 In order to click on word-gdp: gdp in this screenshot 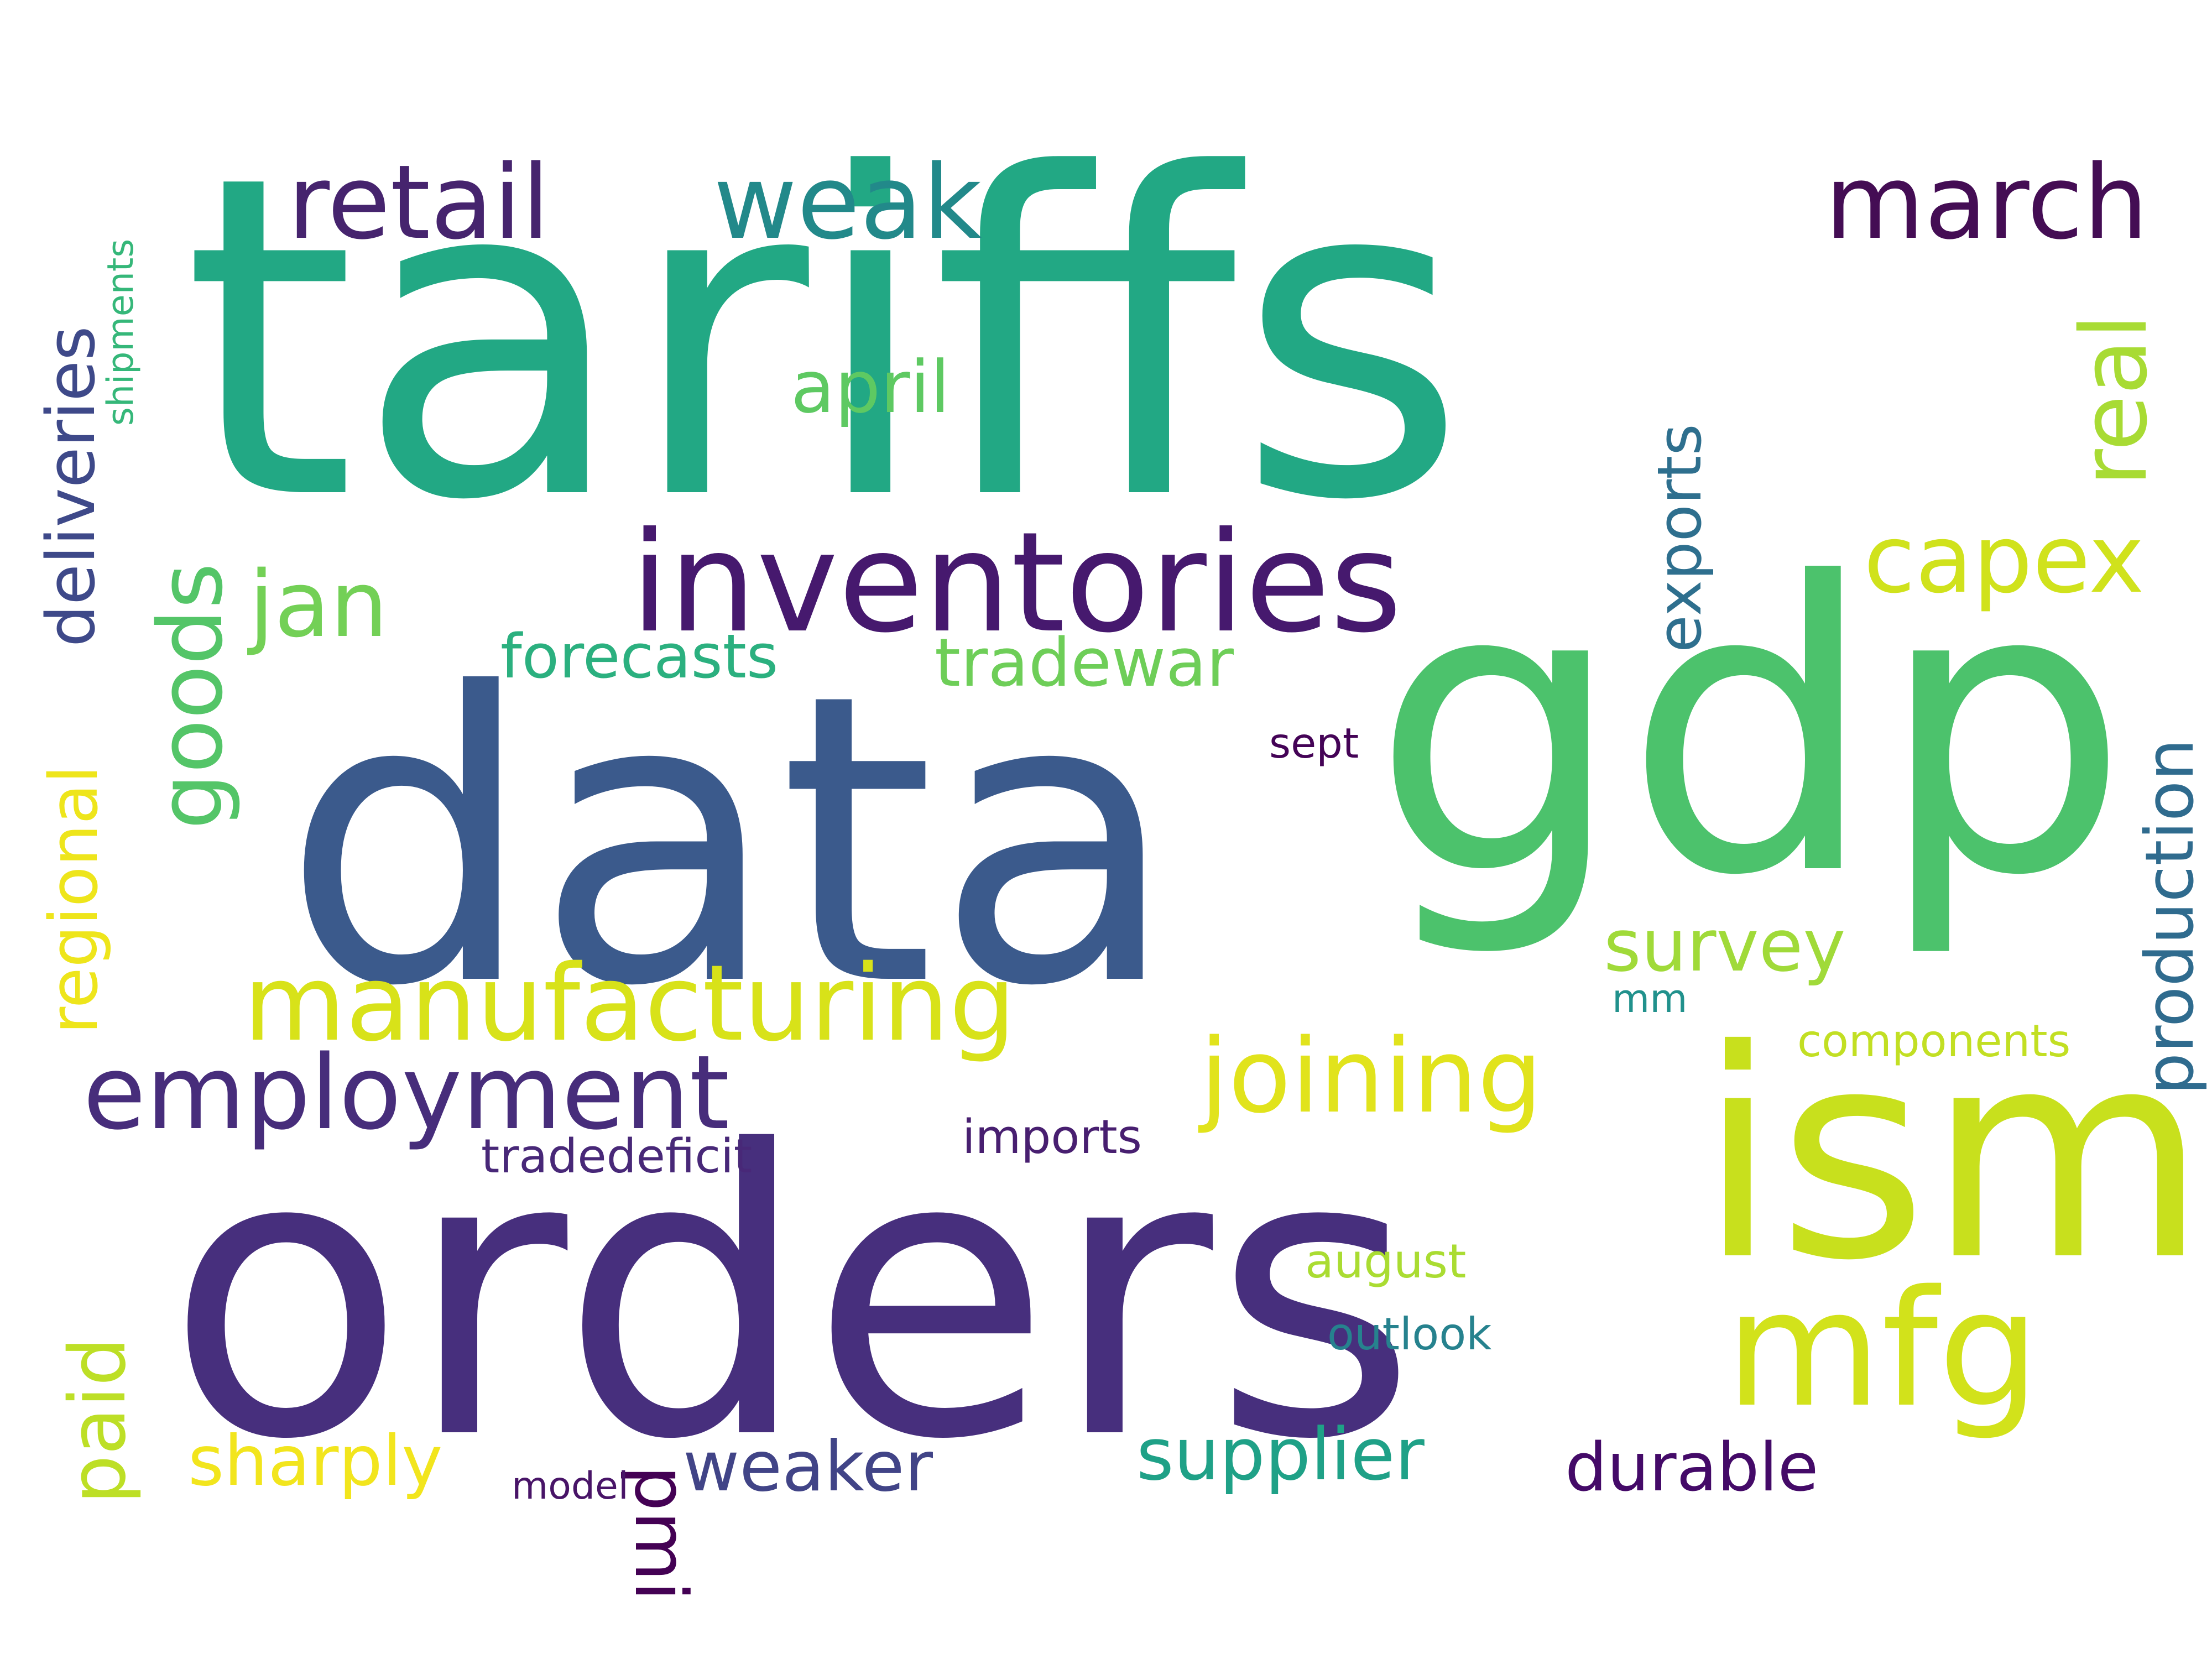, I will do `click(1751, 731)`.